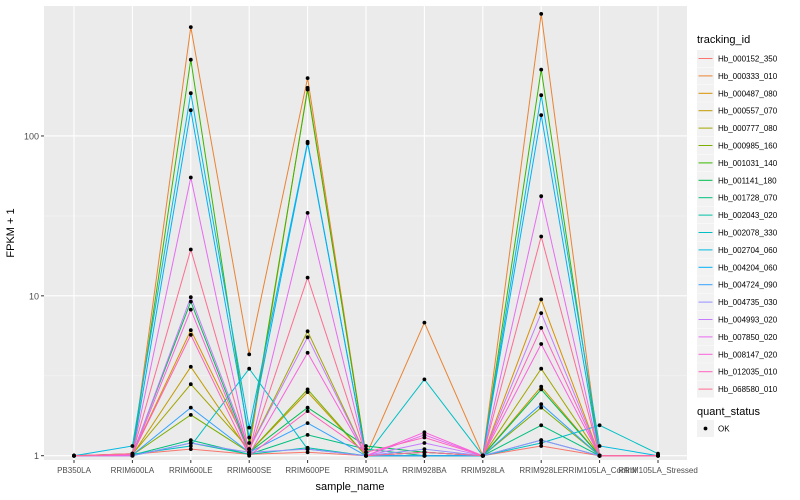 The image size is (800, 500). I want to click on legend-item: Hb_007850_020, so click(737, 337).